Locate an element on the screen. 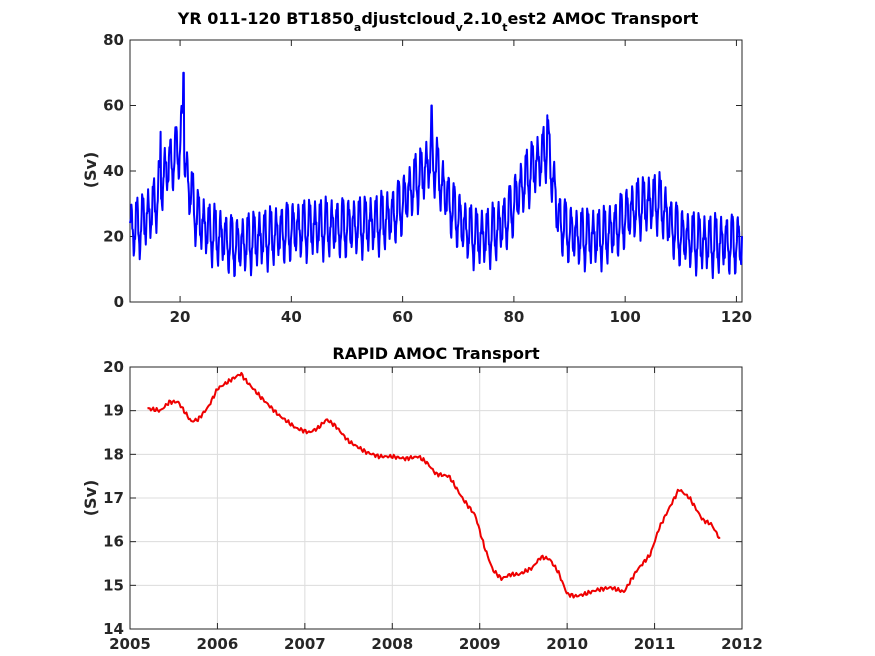 The image size is (875, 656). rapid-y-tick-label: 16 is located at coordinates (113, 542).